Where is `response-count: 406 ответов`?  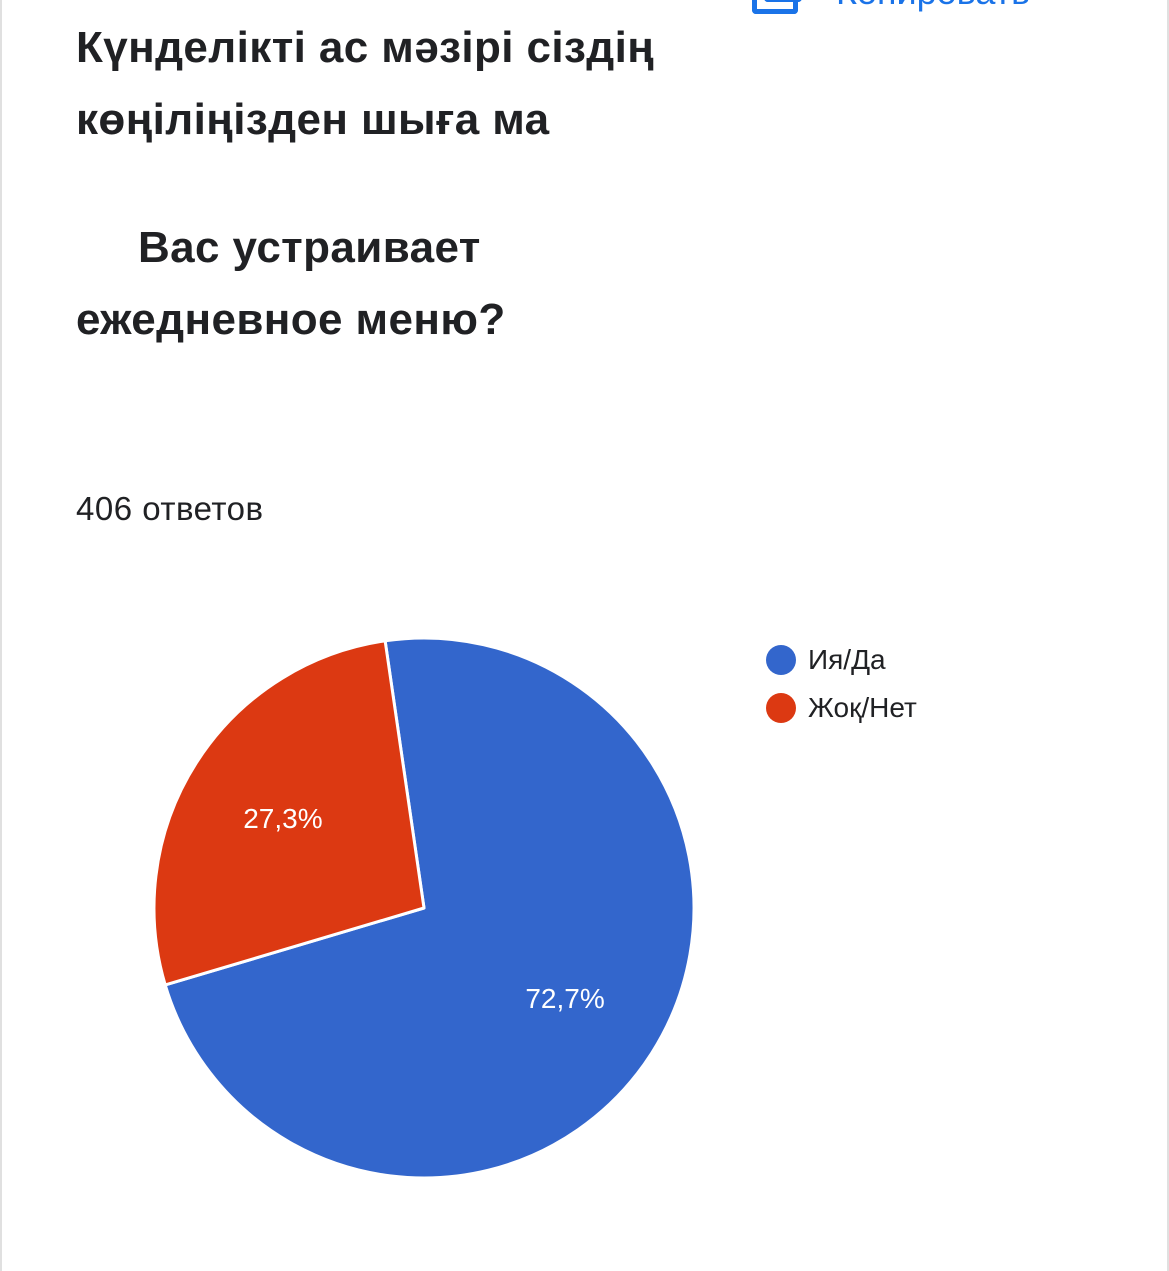
response-count: 406 ответов is located at coordinates (170, 508).